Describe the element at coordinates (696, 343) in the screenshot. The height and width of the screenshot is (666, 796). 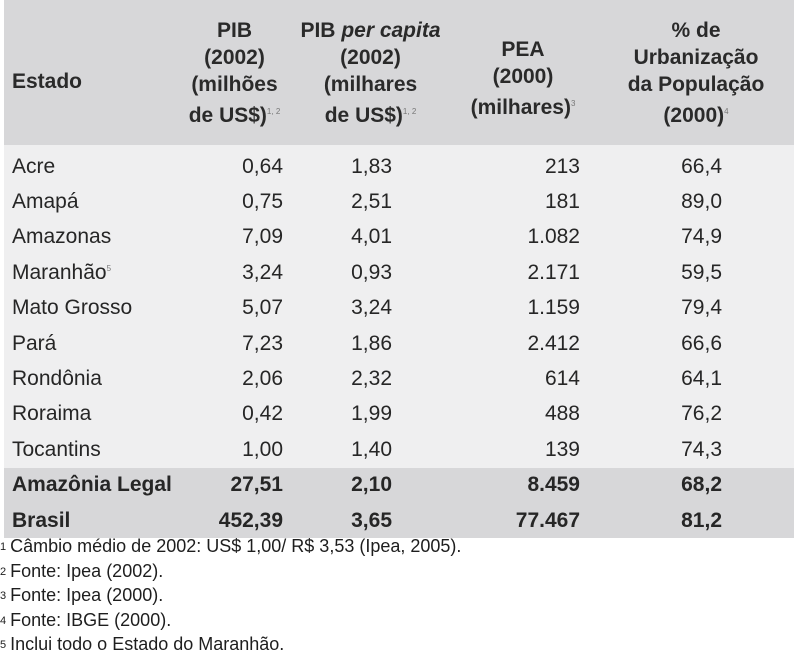
I see `cell-urbanizacao: 66,6` at that location.